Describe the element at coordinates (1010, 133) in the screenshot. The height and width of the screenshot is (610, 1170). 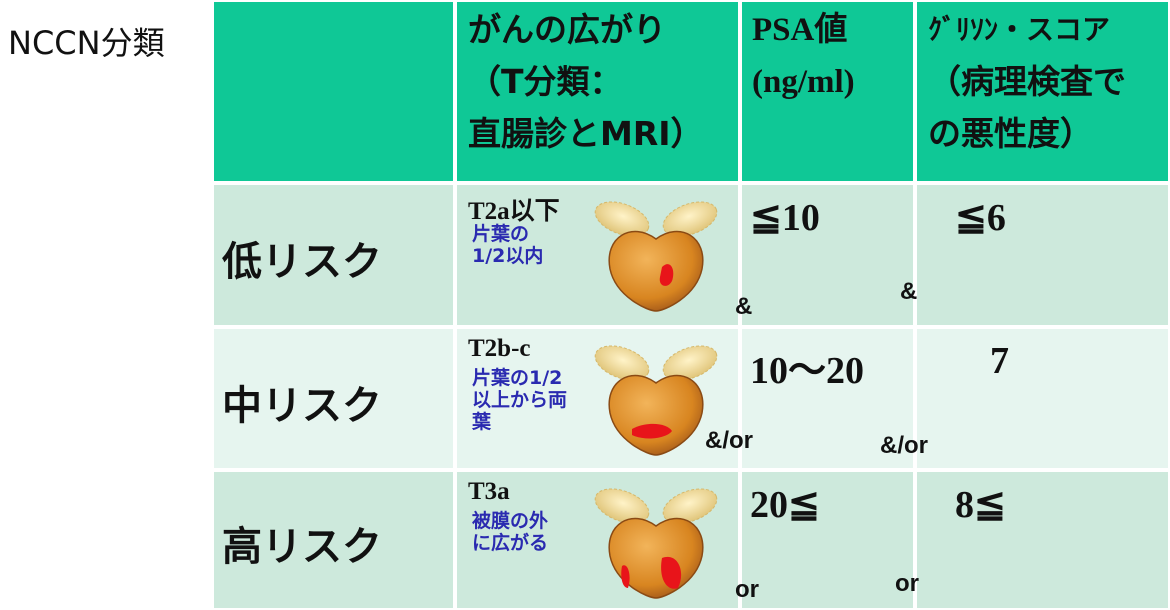
I see `header-text: の悪性度）` at that location.